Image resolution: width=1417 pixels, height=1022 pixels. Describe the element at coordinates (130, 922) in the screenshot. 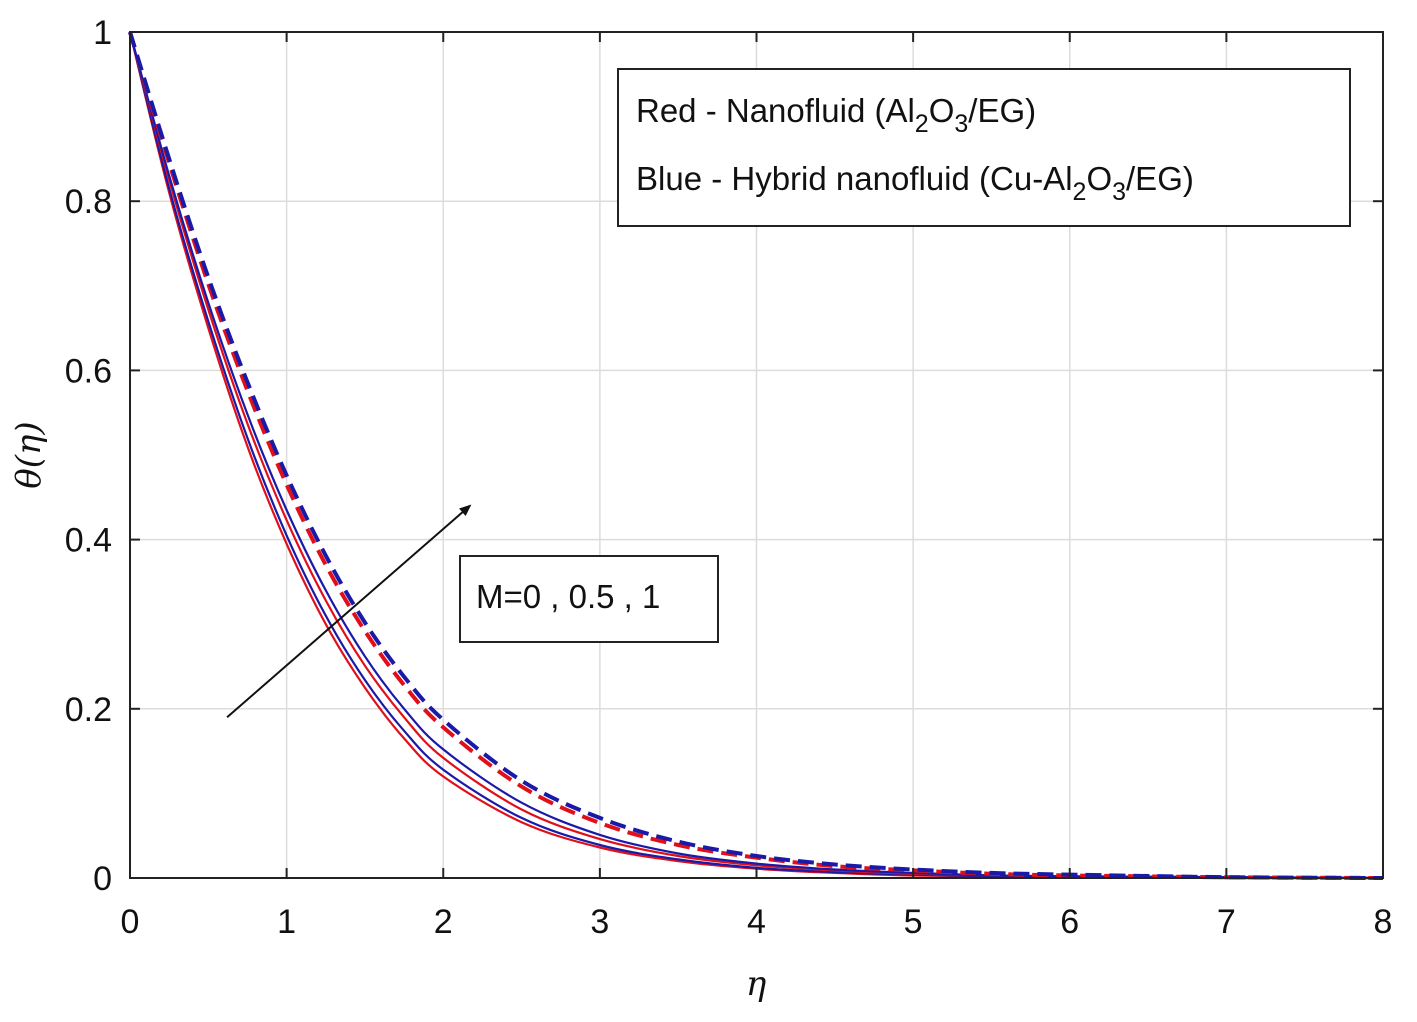

I see `x-tick-label: 0` at that location.